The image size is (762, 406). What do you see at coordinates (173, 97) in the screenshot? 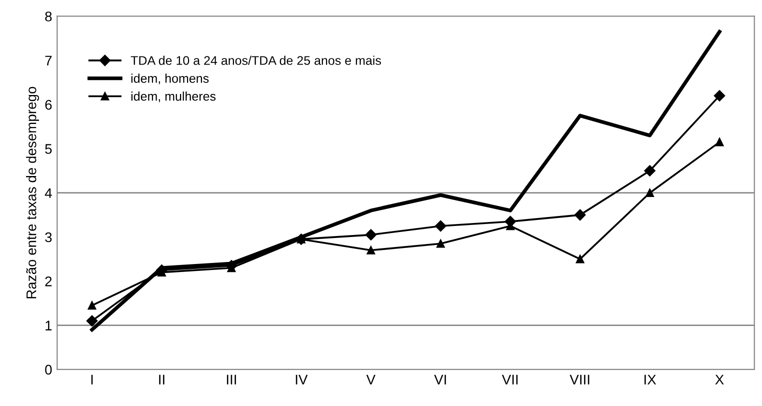
I see `legend-label: idem, mulheres` at bounding box center [173, 97].